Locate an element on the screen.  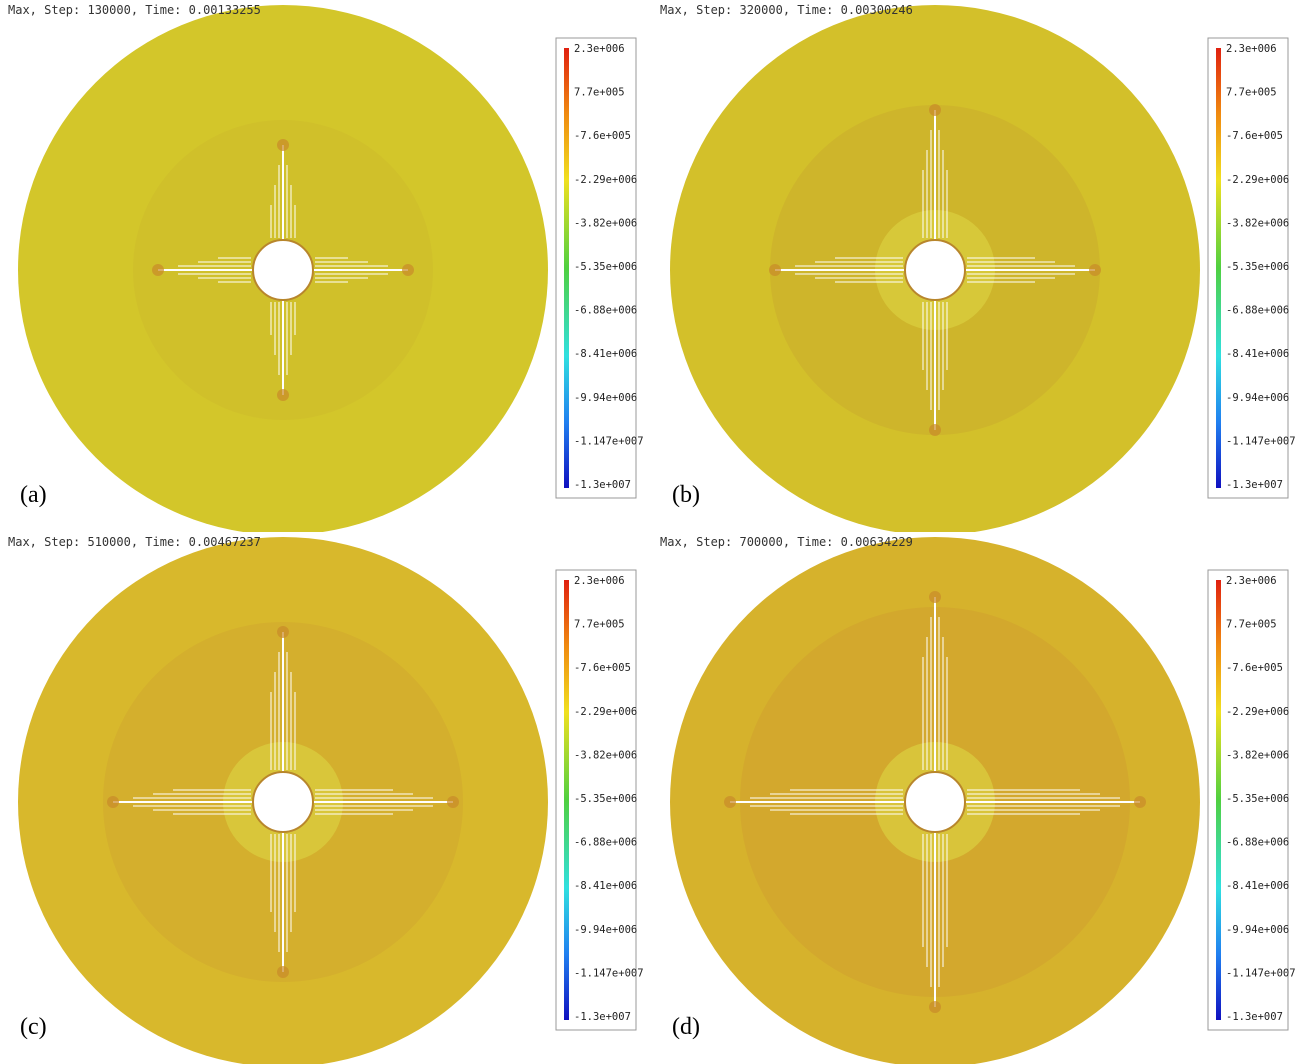
panel-header: Max, Step: 510000, Time: 0.00467237 is located at coordinates (134, 542).